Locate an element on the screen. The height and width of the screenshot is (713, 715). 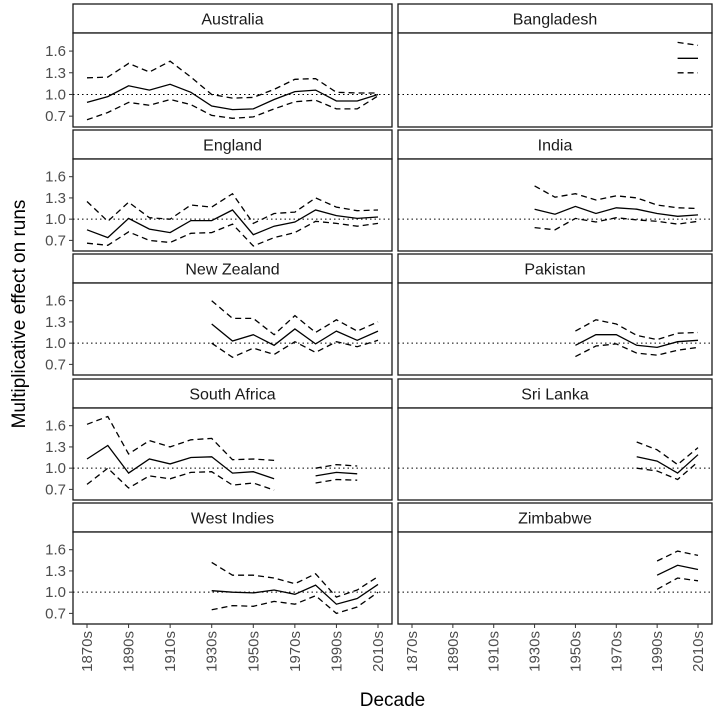
panel: England is located at coordinates (232, 190).